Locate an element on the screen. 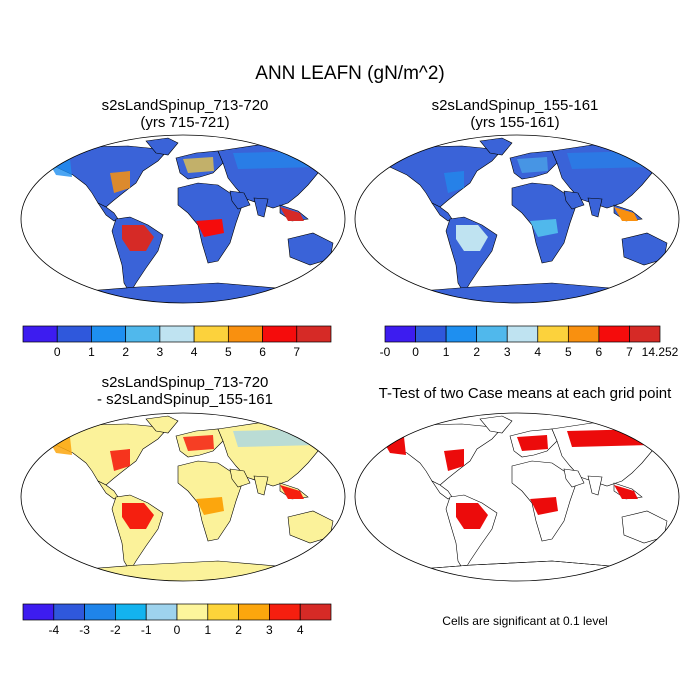  colorbar-diff: -4 -3 -2 -1 0 1 2 3 4 is located at coordinates (177, 620).